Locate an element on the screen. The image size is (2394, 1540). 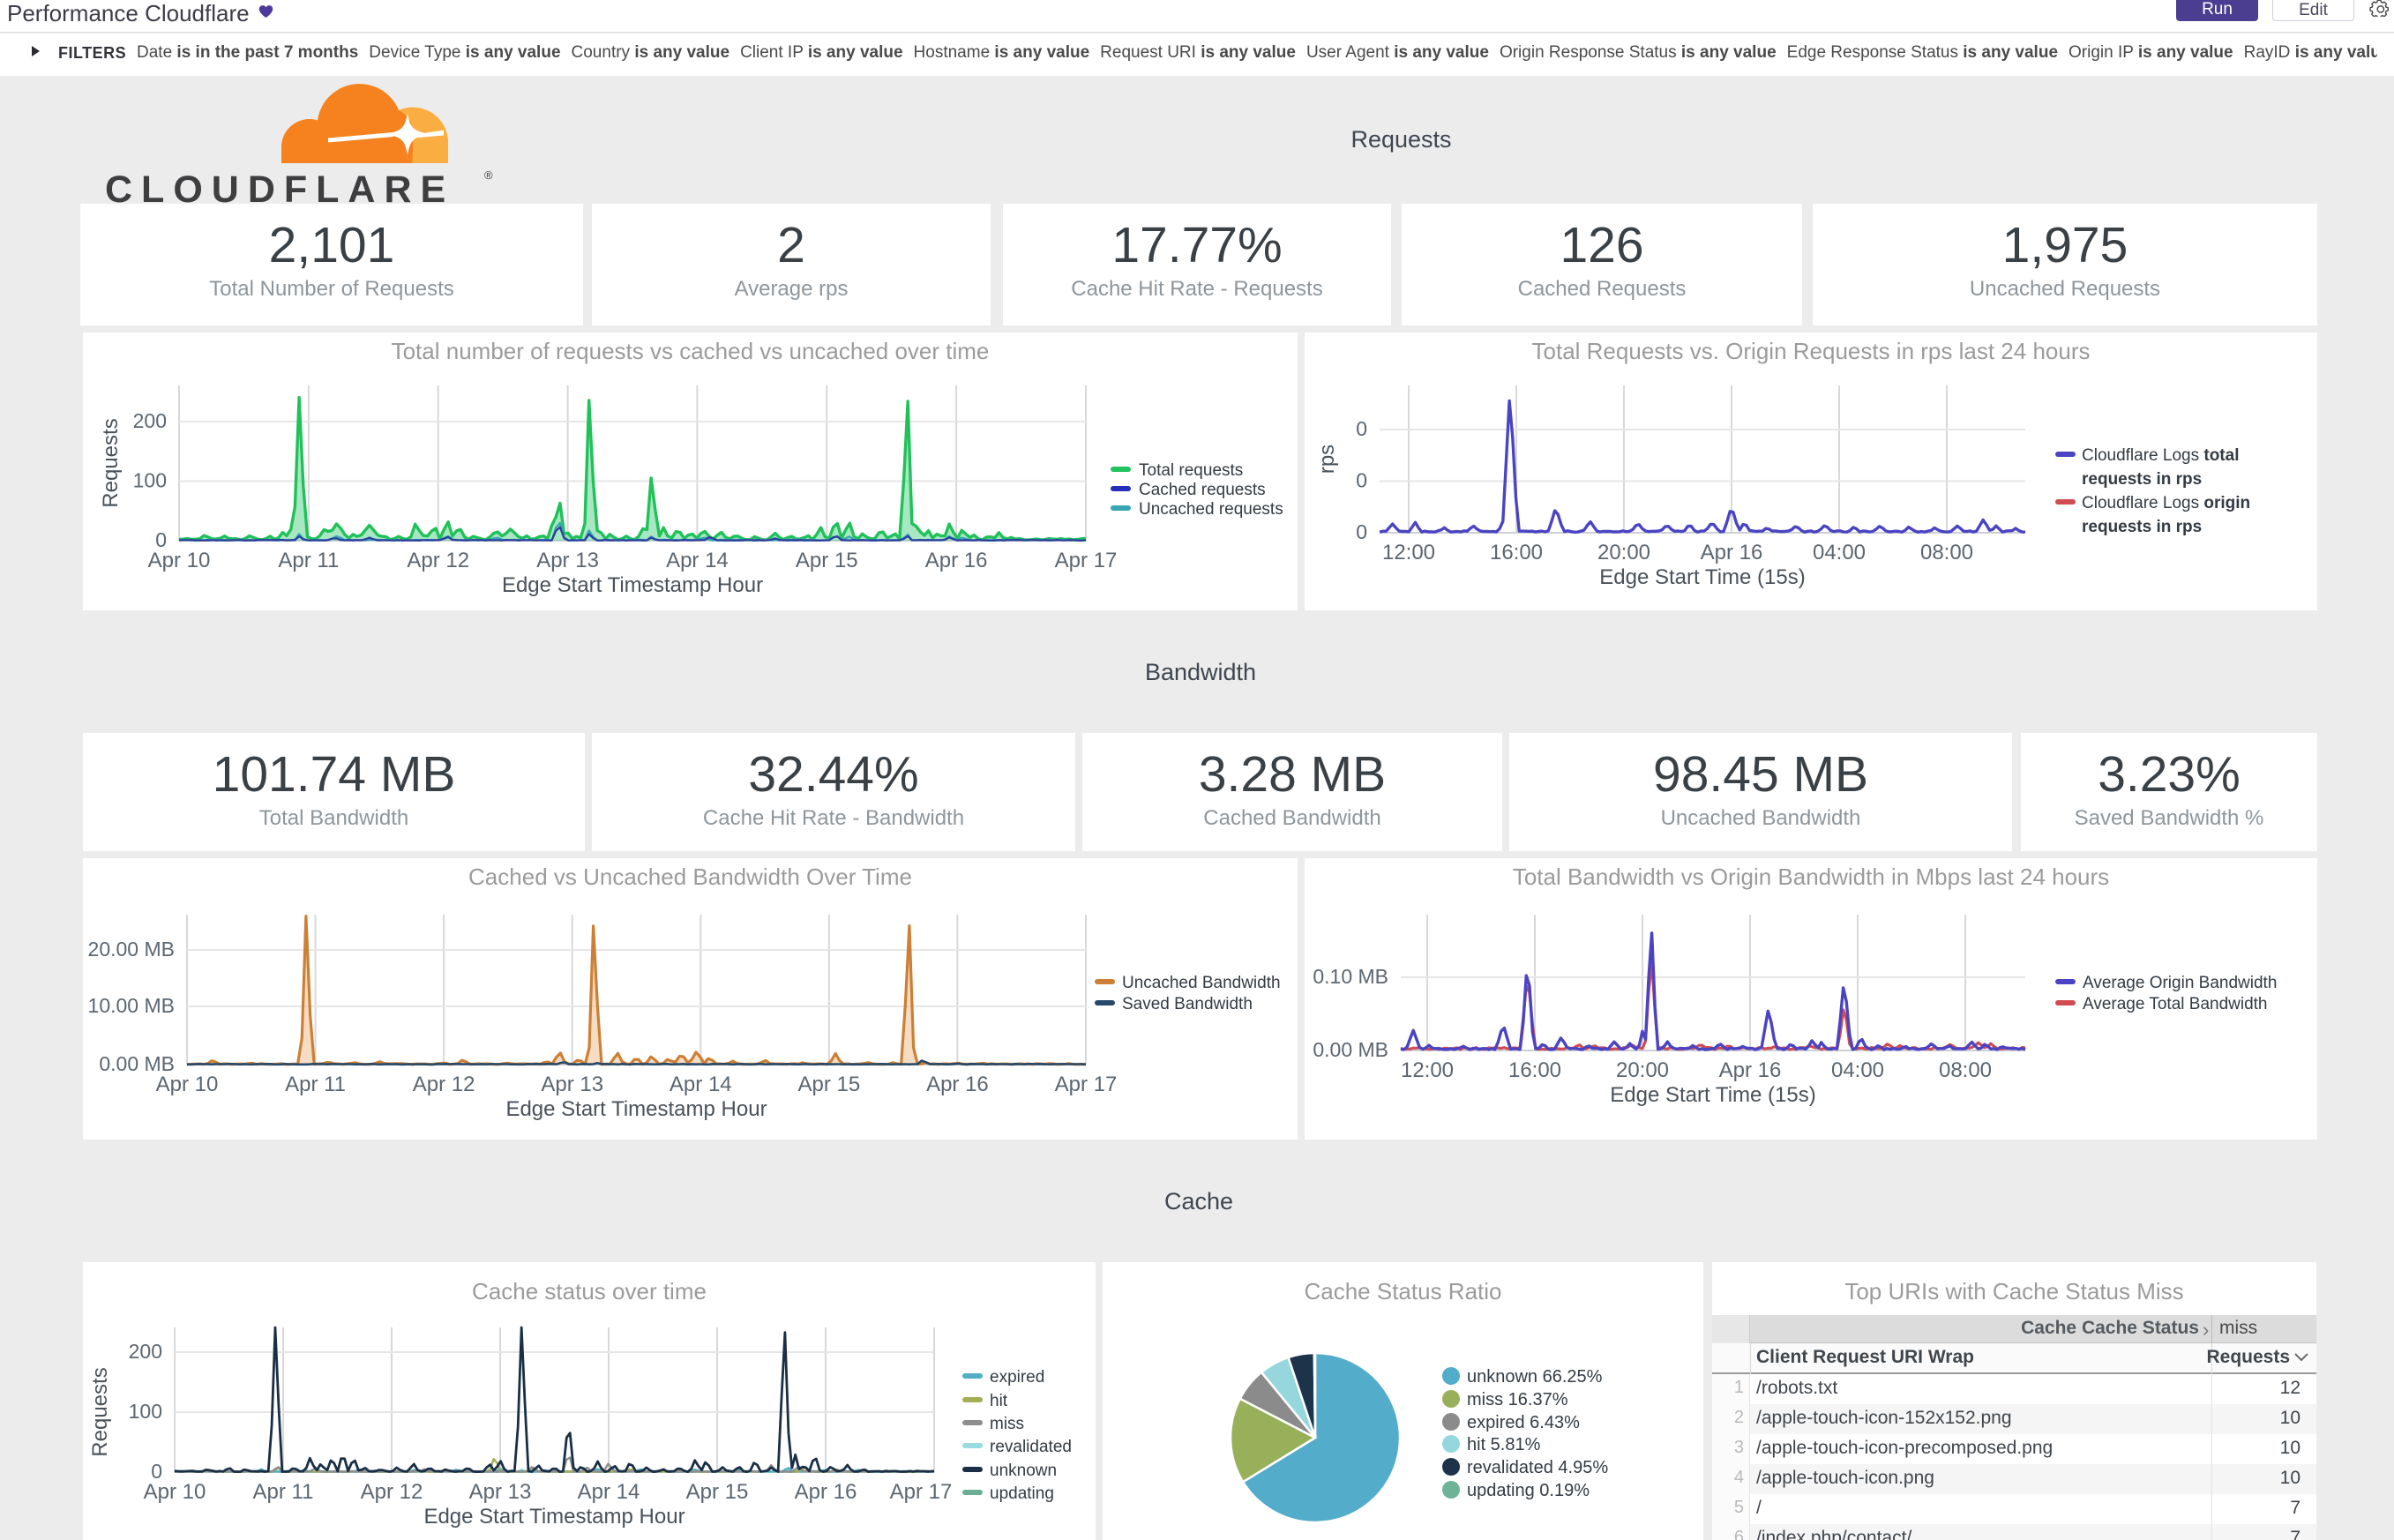
svg-text: Cache status over time is located at coordinates (589, 1291).